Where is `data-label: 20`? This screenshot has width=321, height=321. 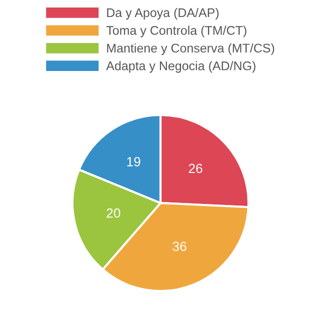 data-label: 20 is located at coordinates (113, 213).